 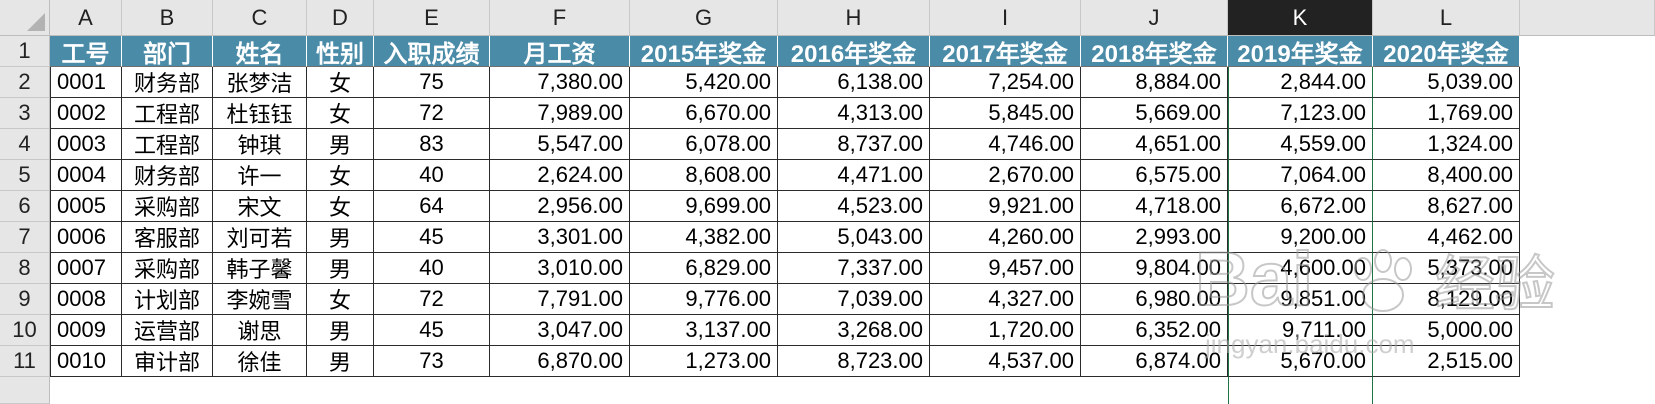 I want to click on table-cell: 9,851.00, so click(x=1300, y=299).